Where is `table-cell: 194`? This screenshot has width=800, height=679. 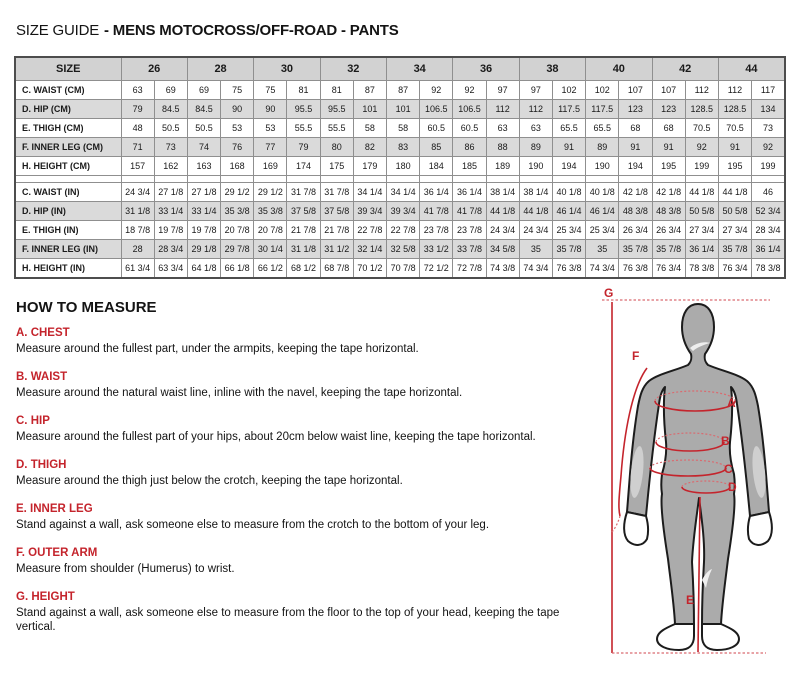
table-cell: 194 is located at coordinates (569, 166).